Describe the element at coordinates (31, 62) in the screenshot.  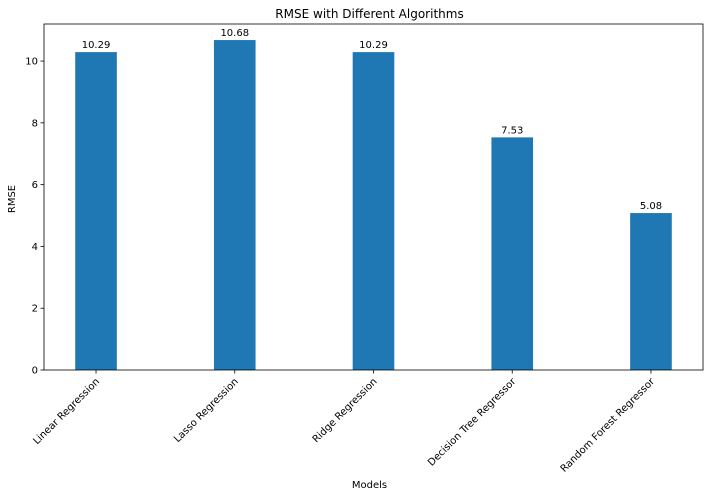
I see `y-tick-label: 10` at that location.